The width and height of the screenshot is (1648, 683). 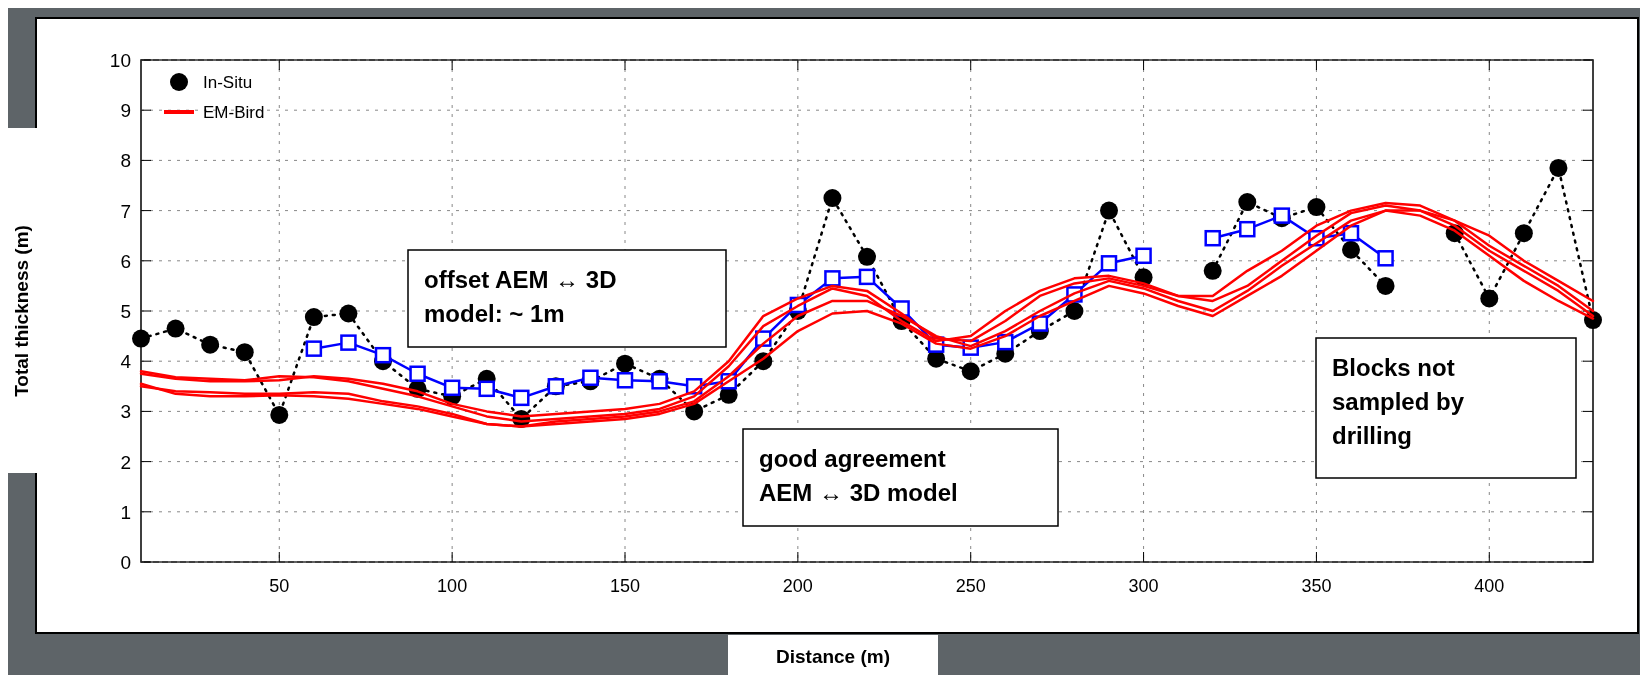 What do you see at coordinates (625, 586) in the screenshot?
I see `x-tick-label: 150` at bounding box center [625, 586].